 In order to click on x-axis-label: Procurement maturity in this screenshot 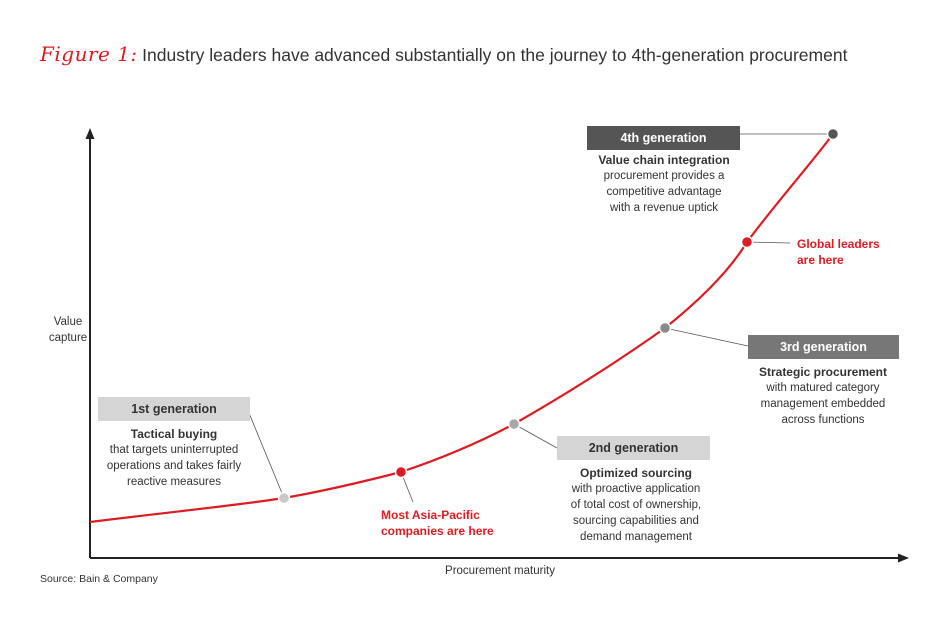, I will do `click(500, 571)`.